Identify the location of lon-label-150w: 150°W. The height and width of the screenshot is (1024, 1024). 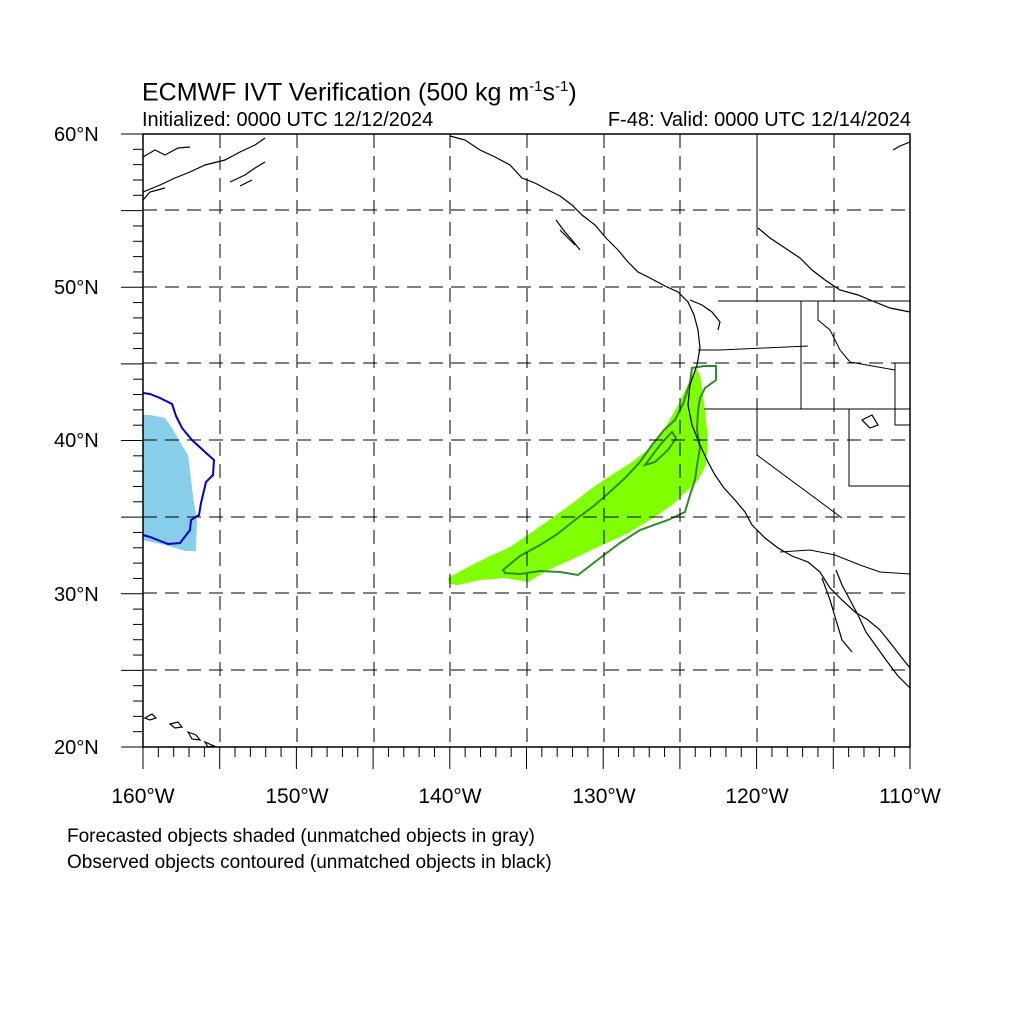
(297, 796).